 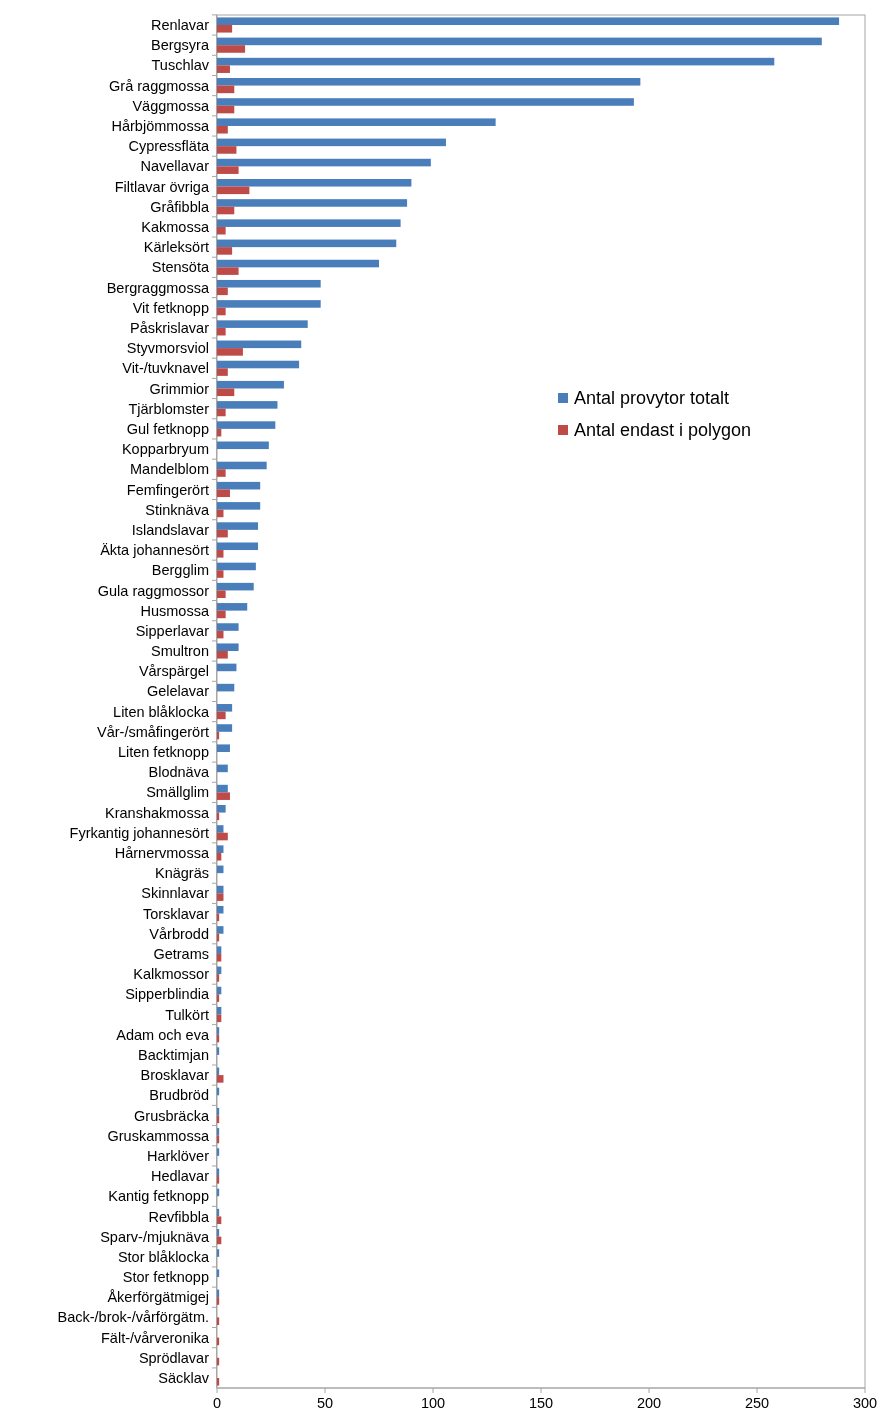 What do you see at coordinates (163, 752) in the screenshot?
I see `y-tick-label: Liten fetknopp` at bounding box center [163, 752].